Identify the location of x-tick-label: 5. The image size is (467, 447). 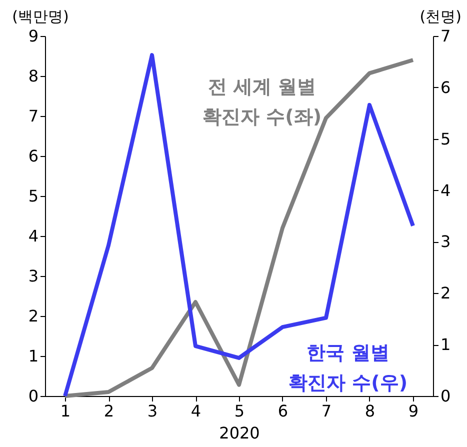
(239, 411).